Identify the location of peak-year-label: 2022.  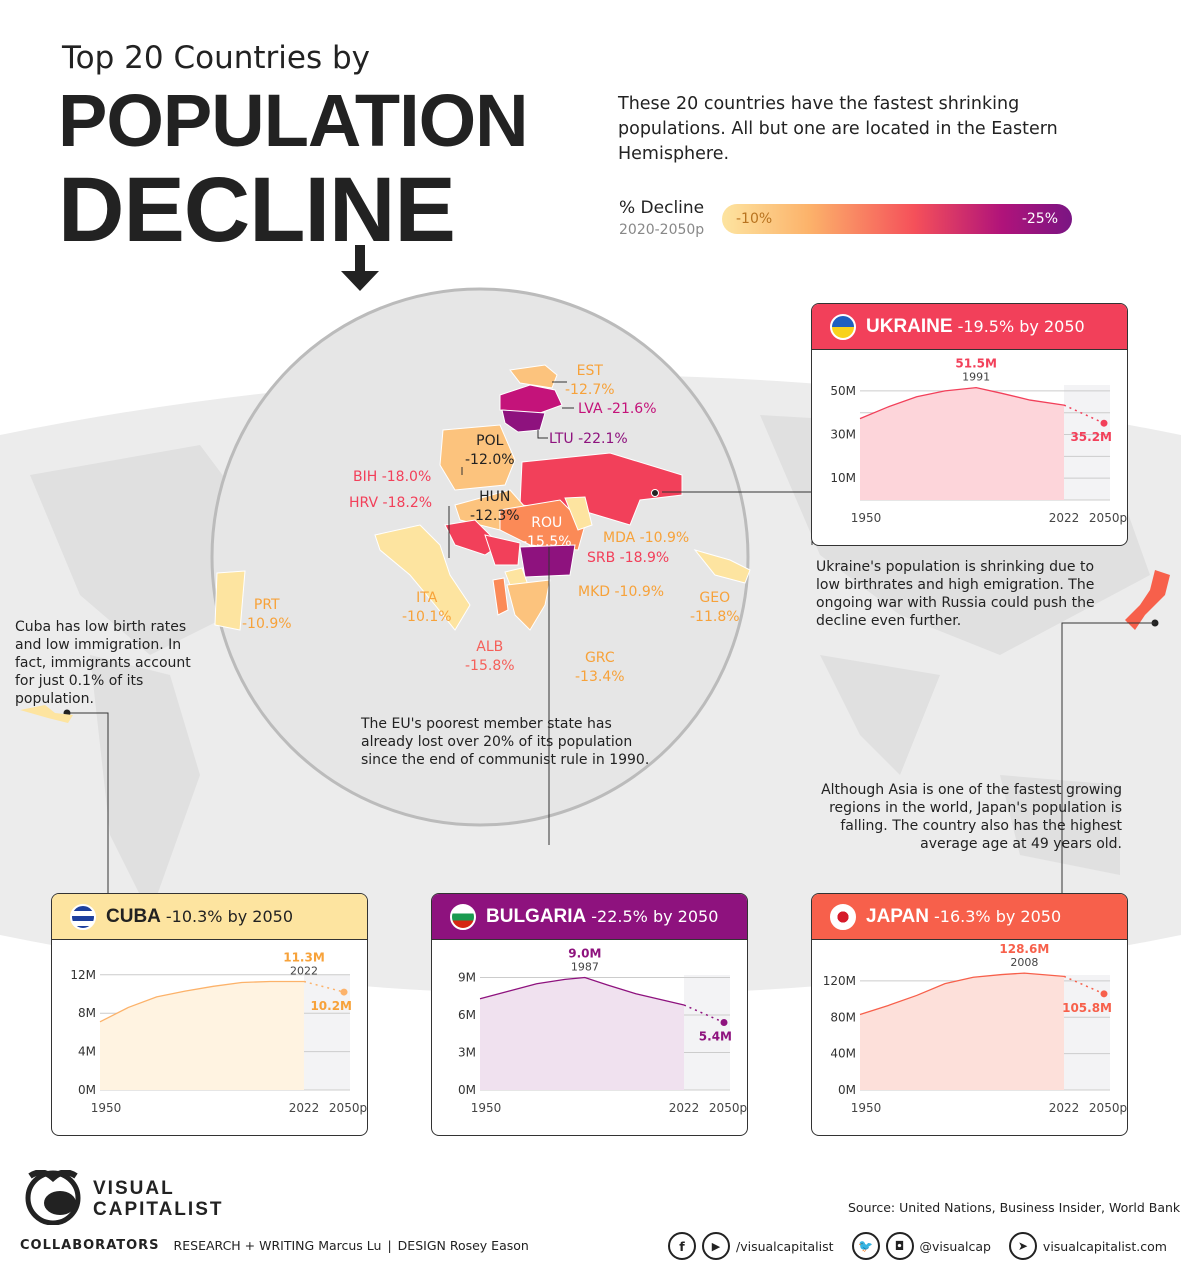
(304, 971).